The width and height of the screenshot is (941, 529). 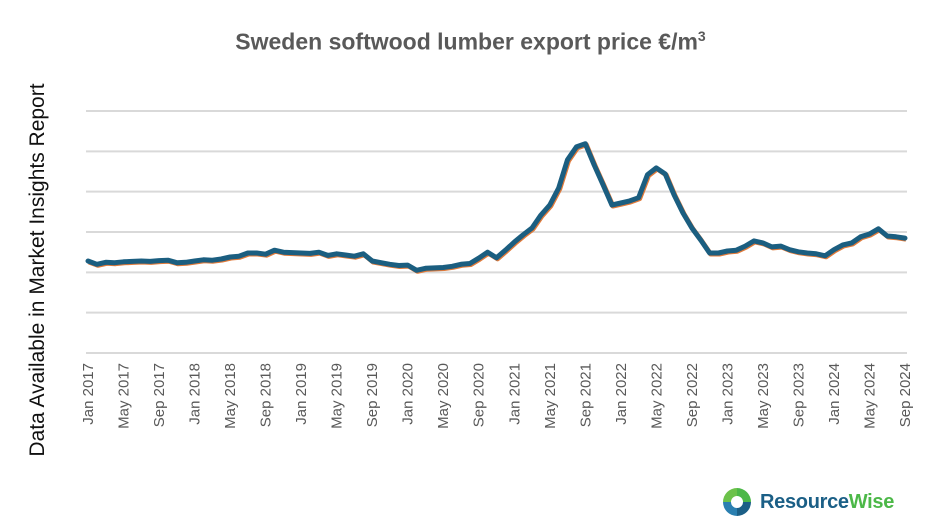 What do you see at coordinates (871, 501) in the screenshot?
I see `logo-text-wise: Wise` at bounding box center [871, 501].